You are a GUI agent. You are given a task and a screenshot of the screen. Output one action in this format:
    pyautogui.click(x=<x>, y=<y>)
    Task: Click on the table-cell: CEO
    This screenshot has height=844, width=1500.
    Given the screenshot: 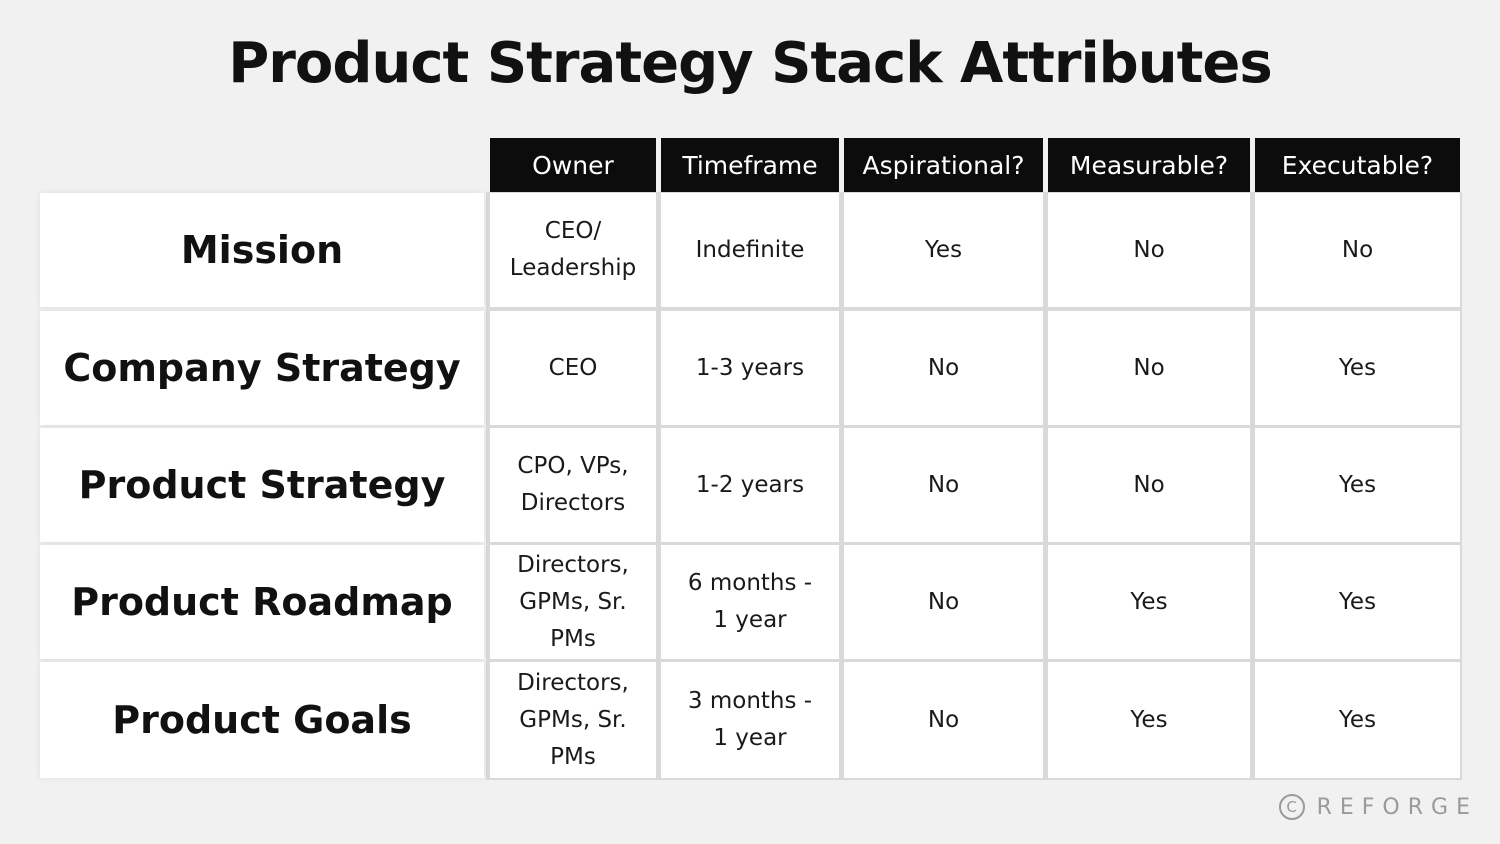 What is the action you would take?
    pyautogui.click(x=573, y=368)
    